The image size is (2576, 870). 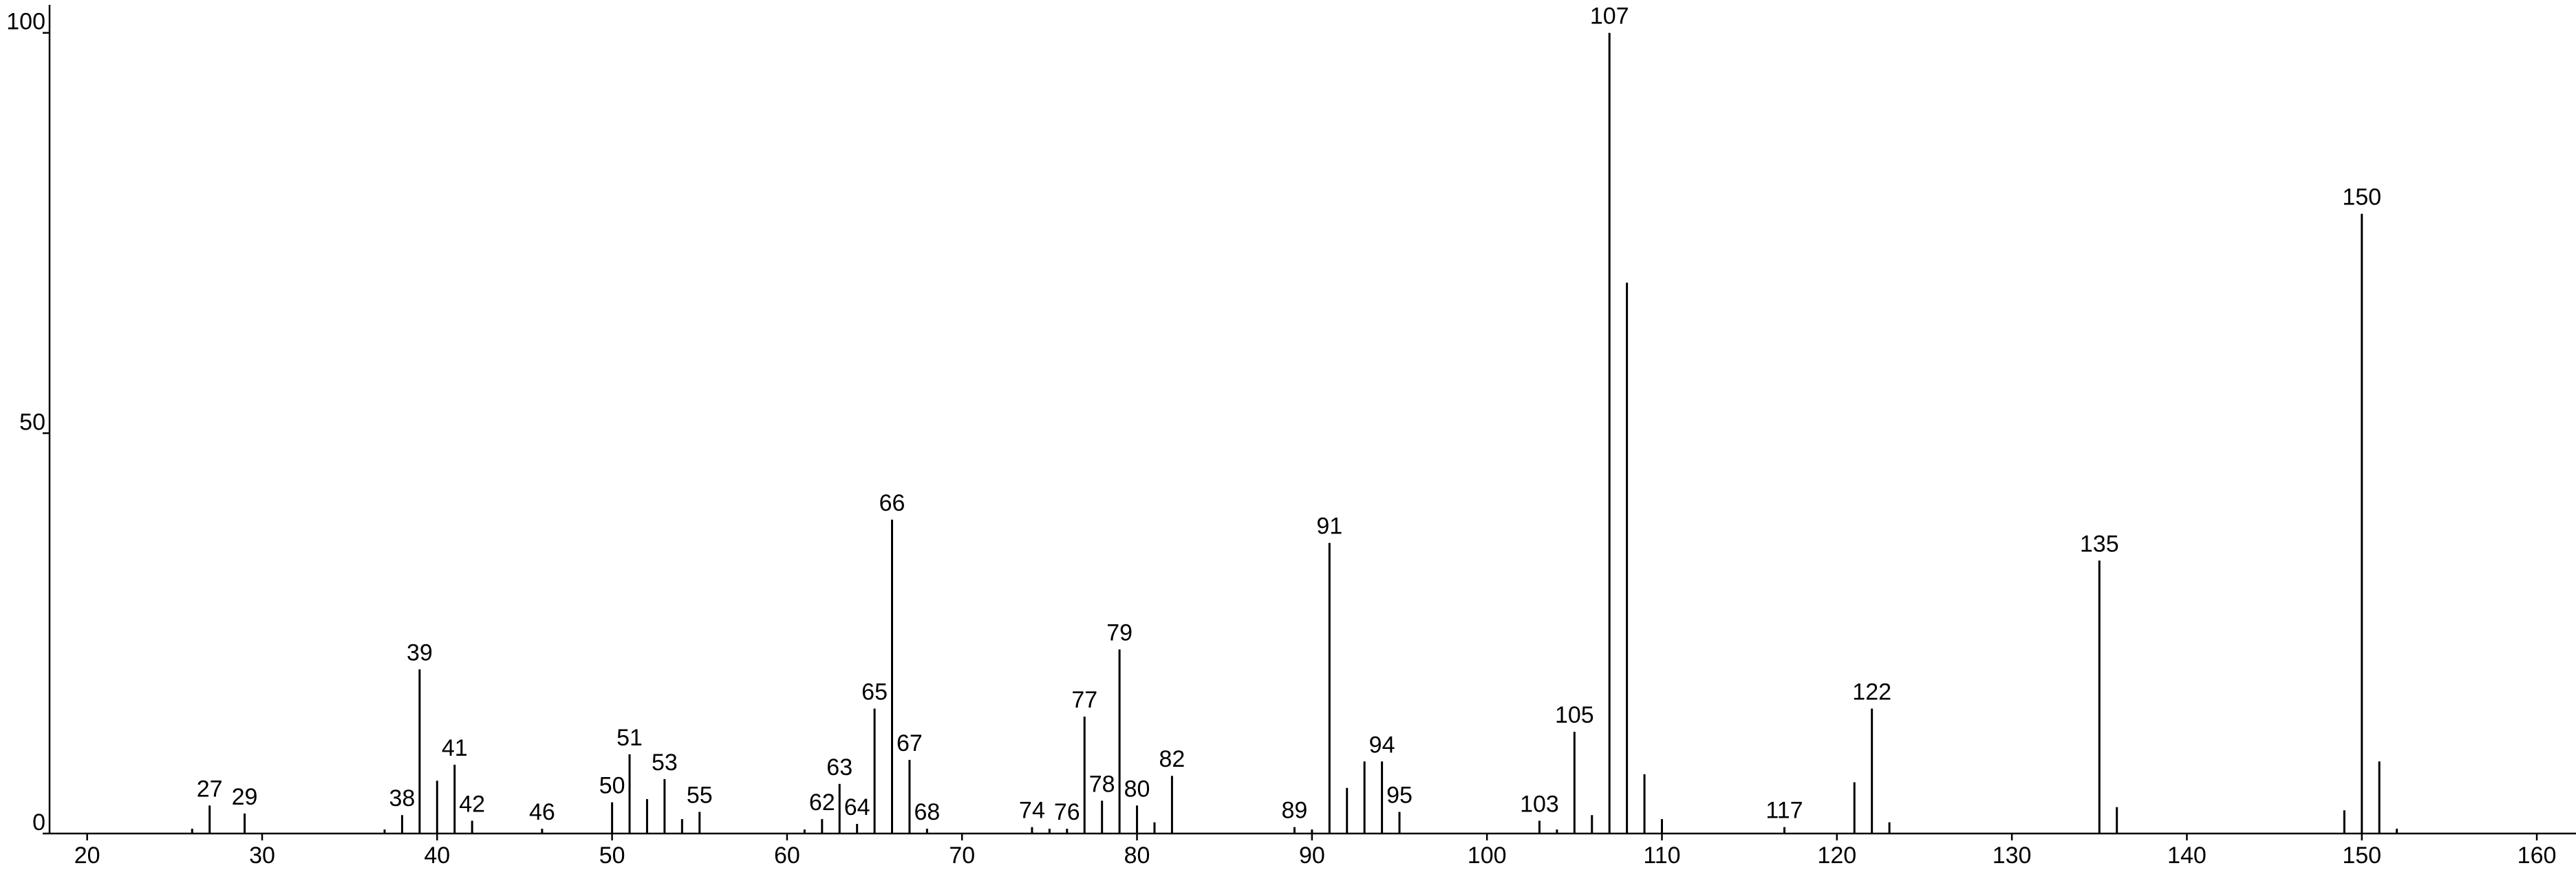 I want to click on x-tick-label: 30, so click(x=262, y=855).